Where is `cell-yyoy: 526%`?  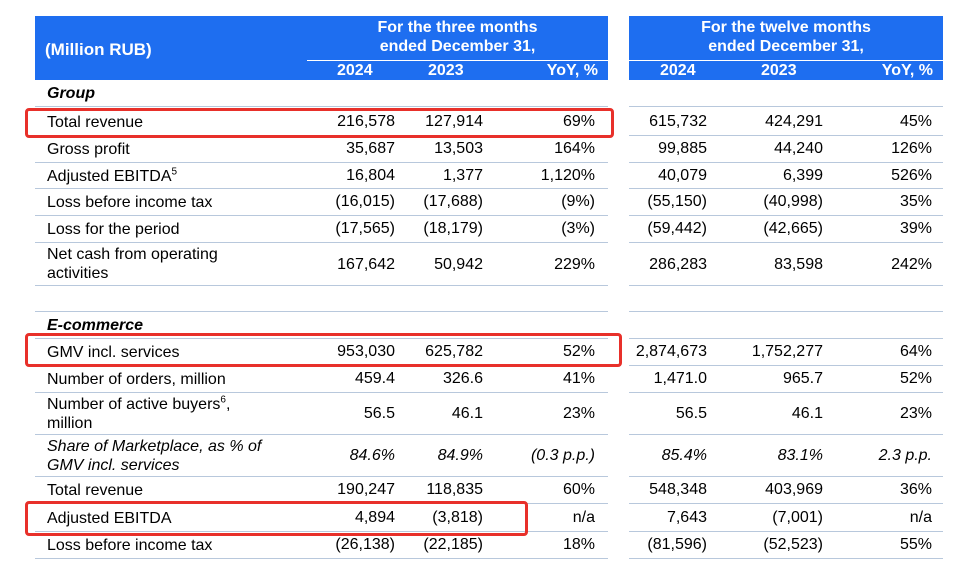 cell-yyoy: 526% is located at coordinates (911, 175).